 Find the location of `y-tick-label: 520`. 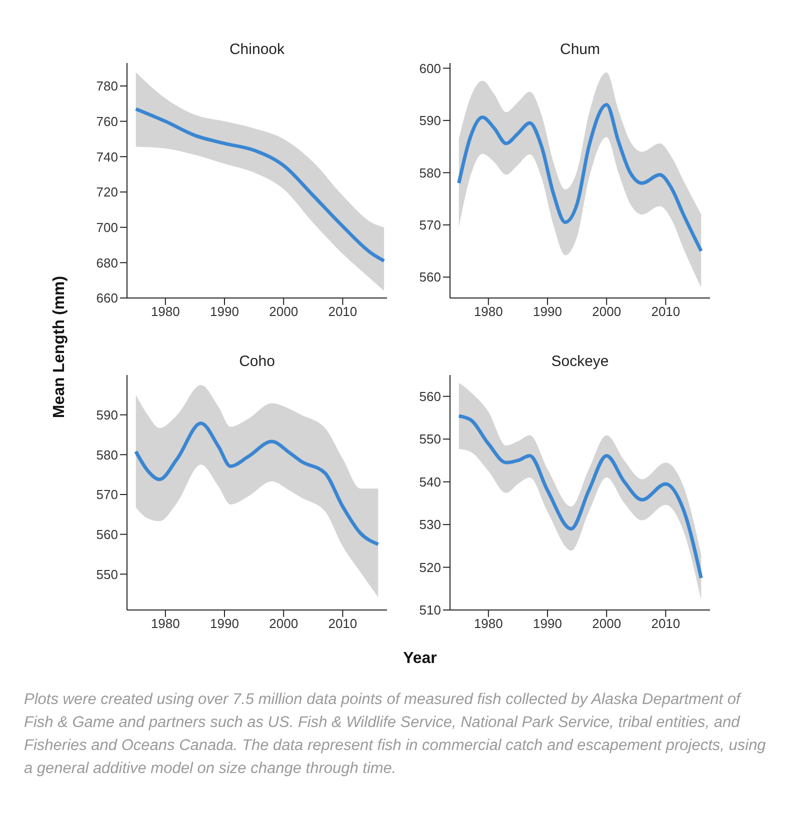

y-tick-label: 520 is located at coordinates (430, 567).